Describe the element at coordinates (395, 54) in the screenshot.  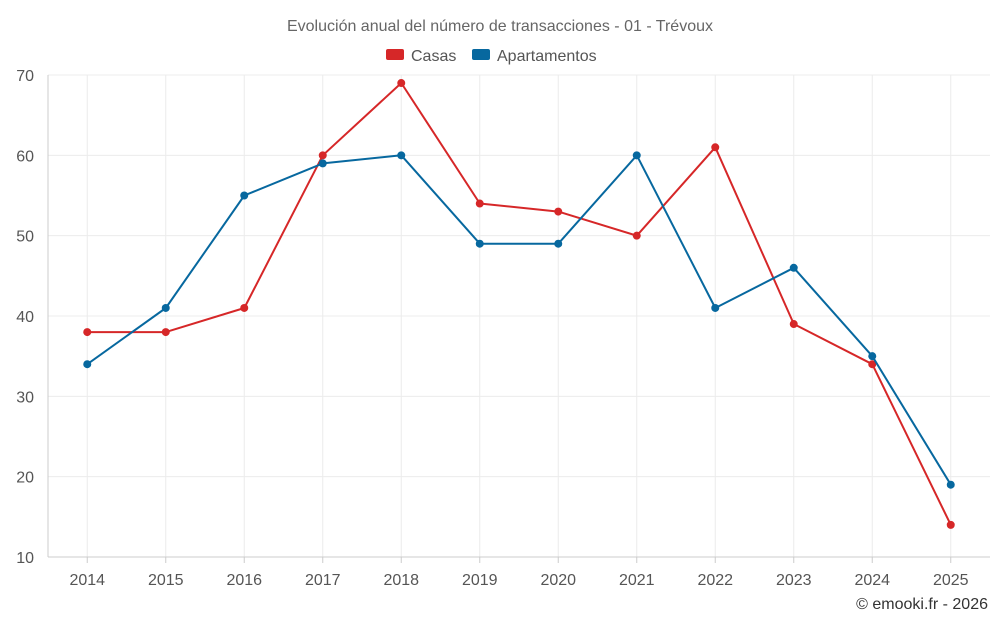
I see `legend-swatch-casas` at that location.